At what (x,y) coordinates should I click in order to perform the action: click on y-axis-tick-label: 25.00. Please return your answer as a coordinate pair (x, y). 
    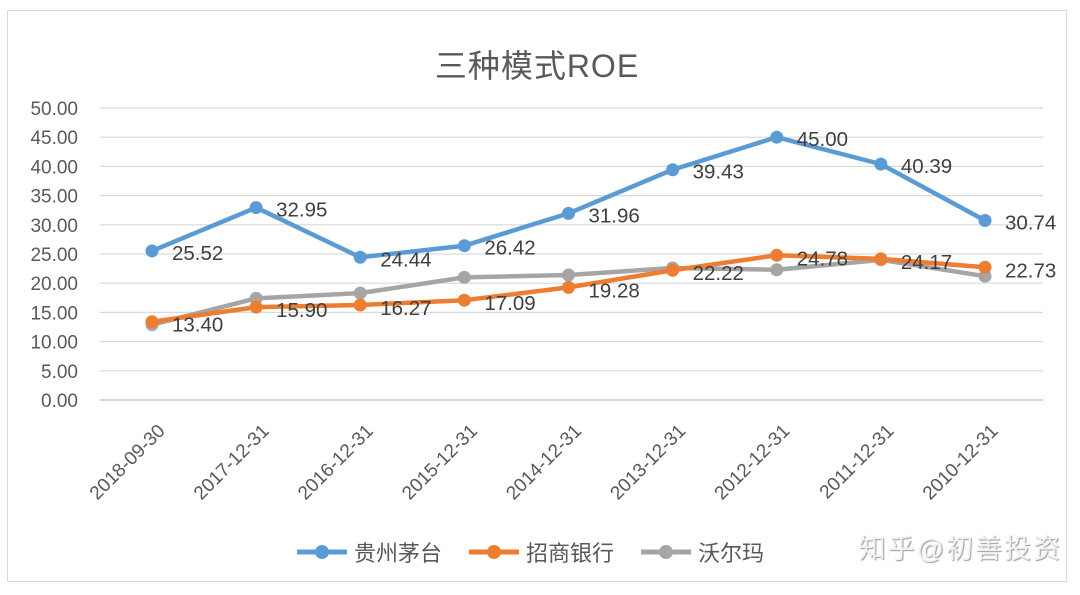
    Looking at the image, I should click on (54, 255).